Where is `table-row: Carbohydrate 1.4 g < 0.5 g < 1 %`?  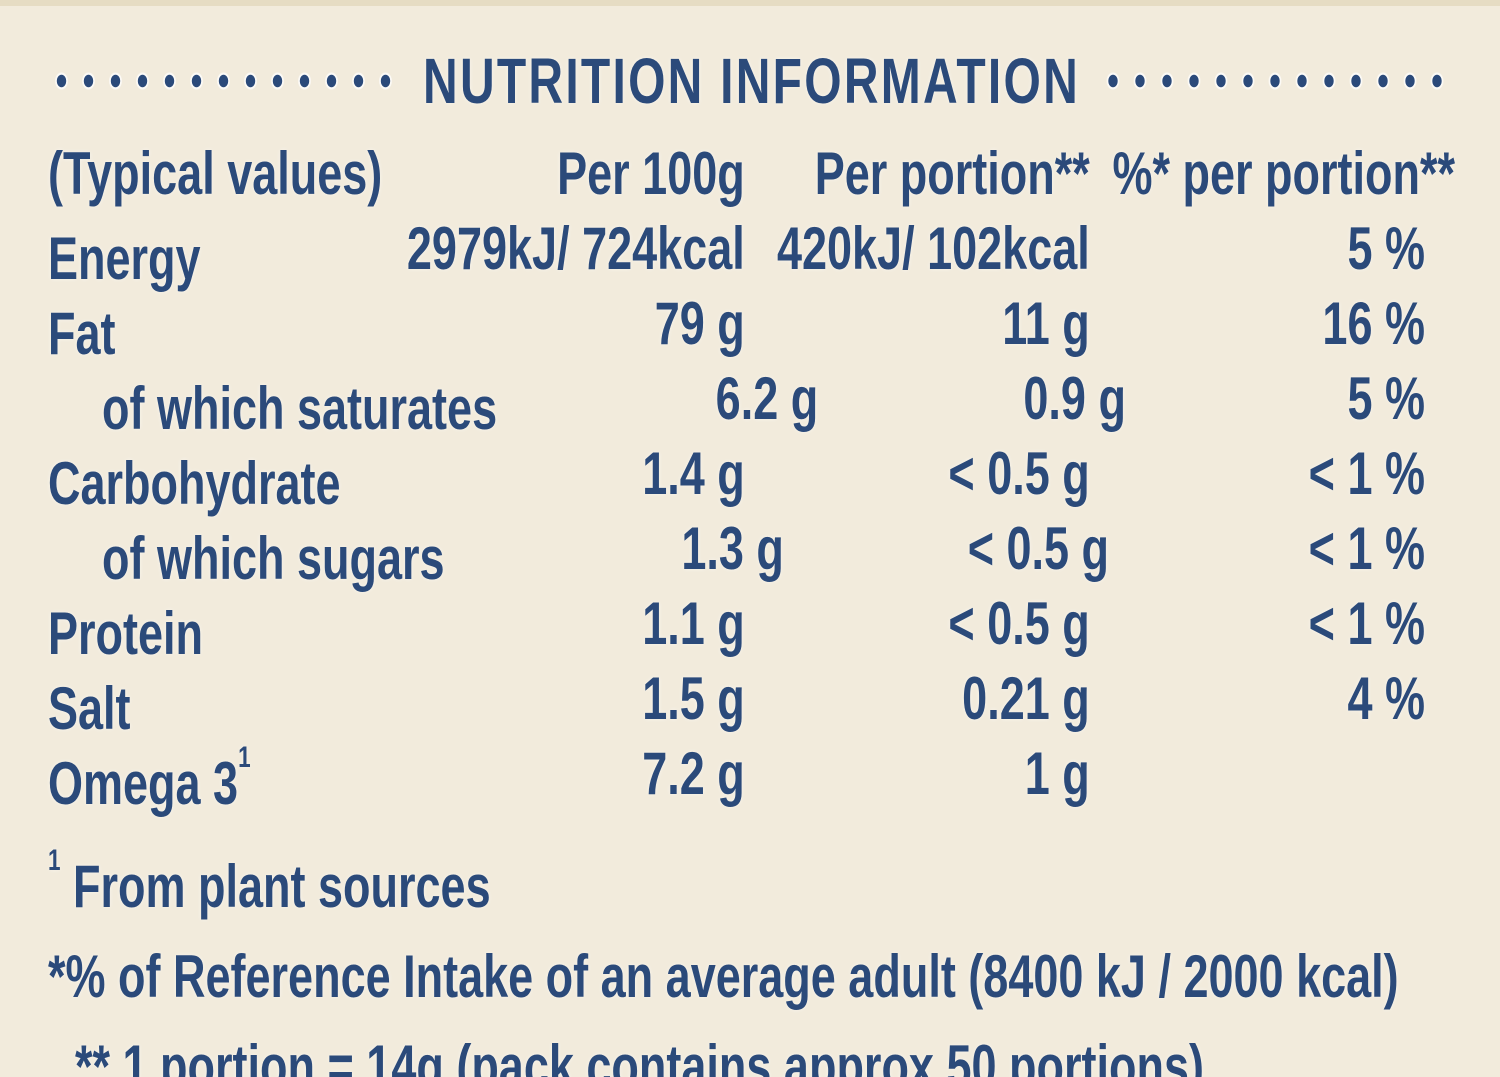 table-row: Carbohydrate 1.4 g < 0.5 g < 1 % is located at coordinates (751, 476).